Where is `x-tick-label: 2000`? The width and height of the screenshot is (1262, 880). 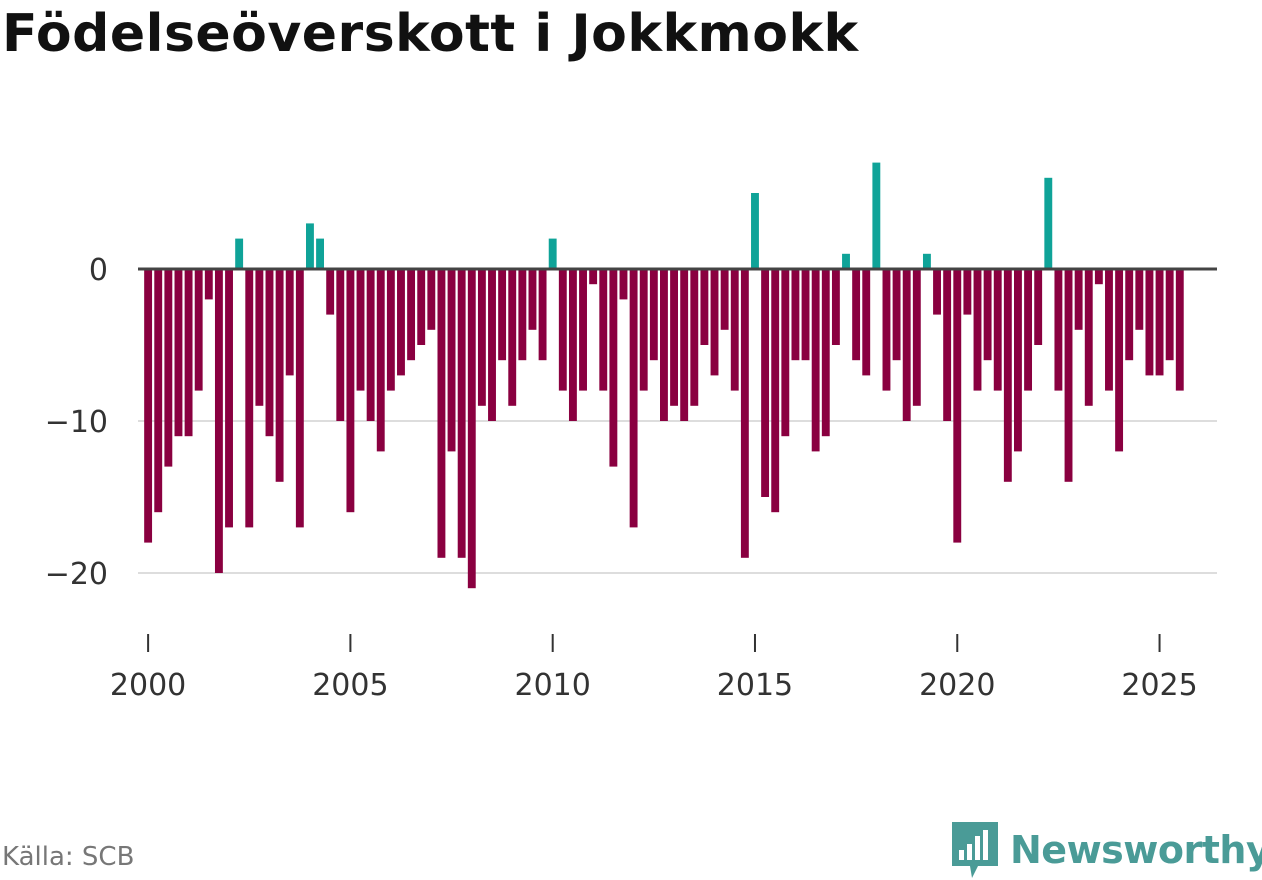 x-tick-label: 2000 is located at coordinates (148, 685).